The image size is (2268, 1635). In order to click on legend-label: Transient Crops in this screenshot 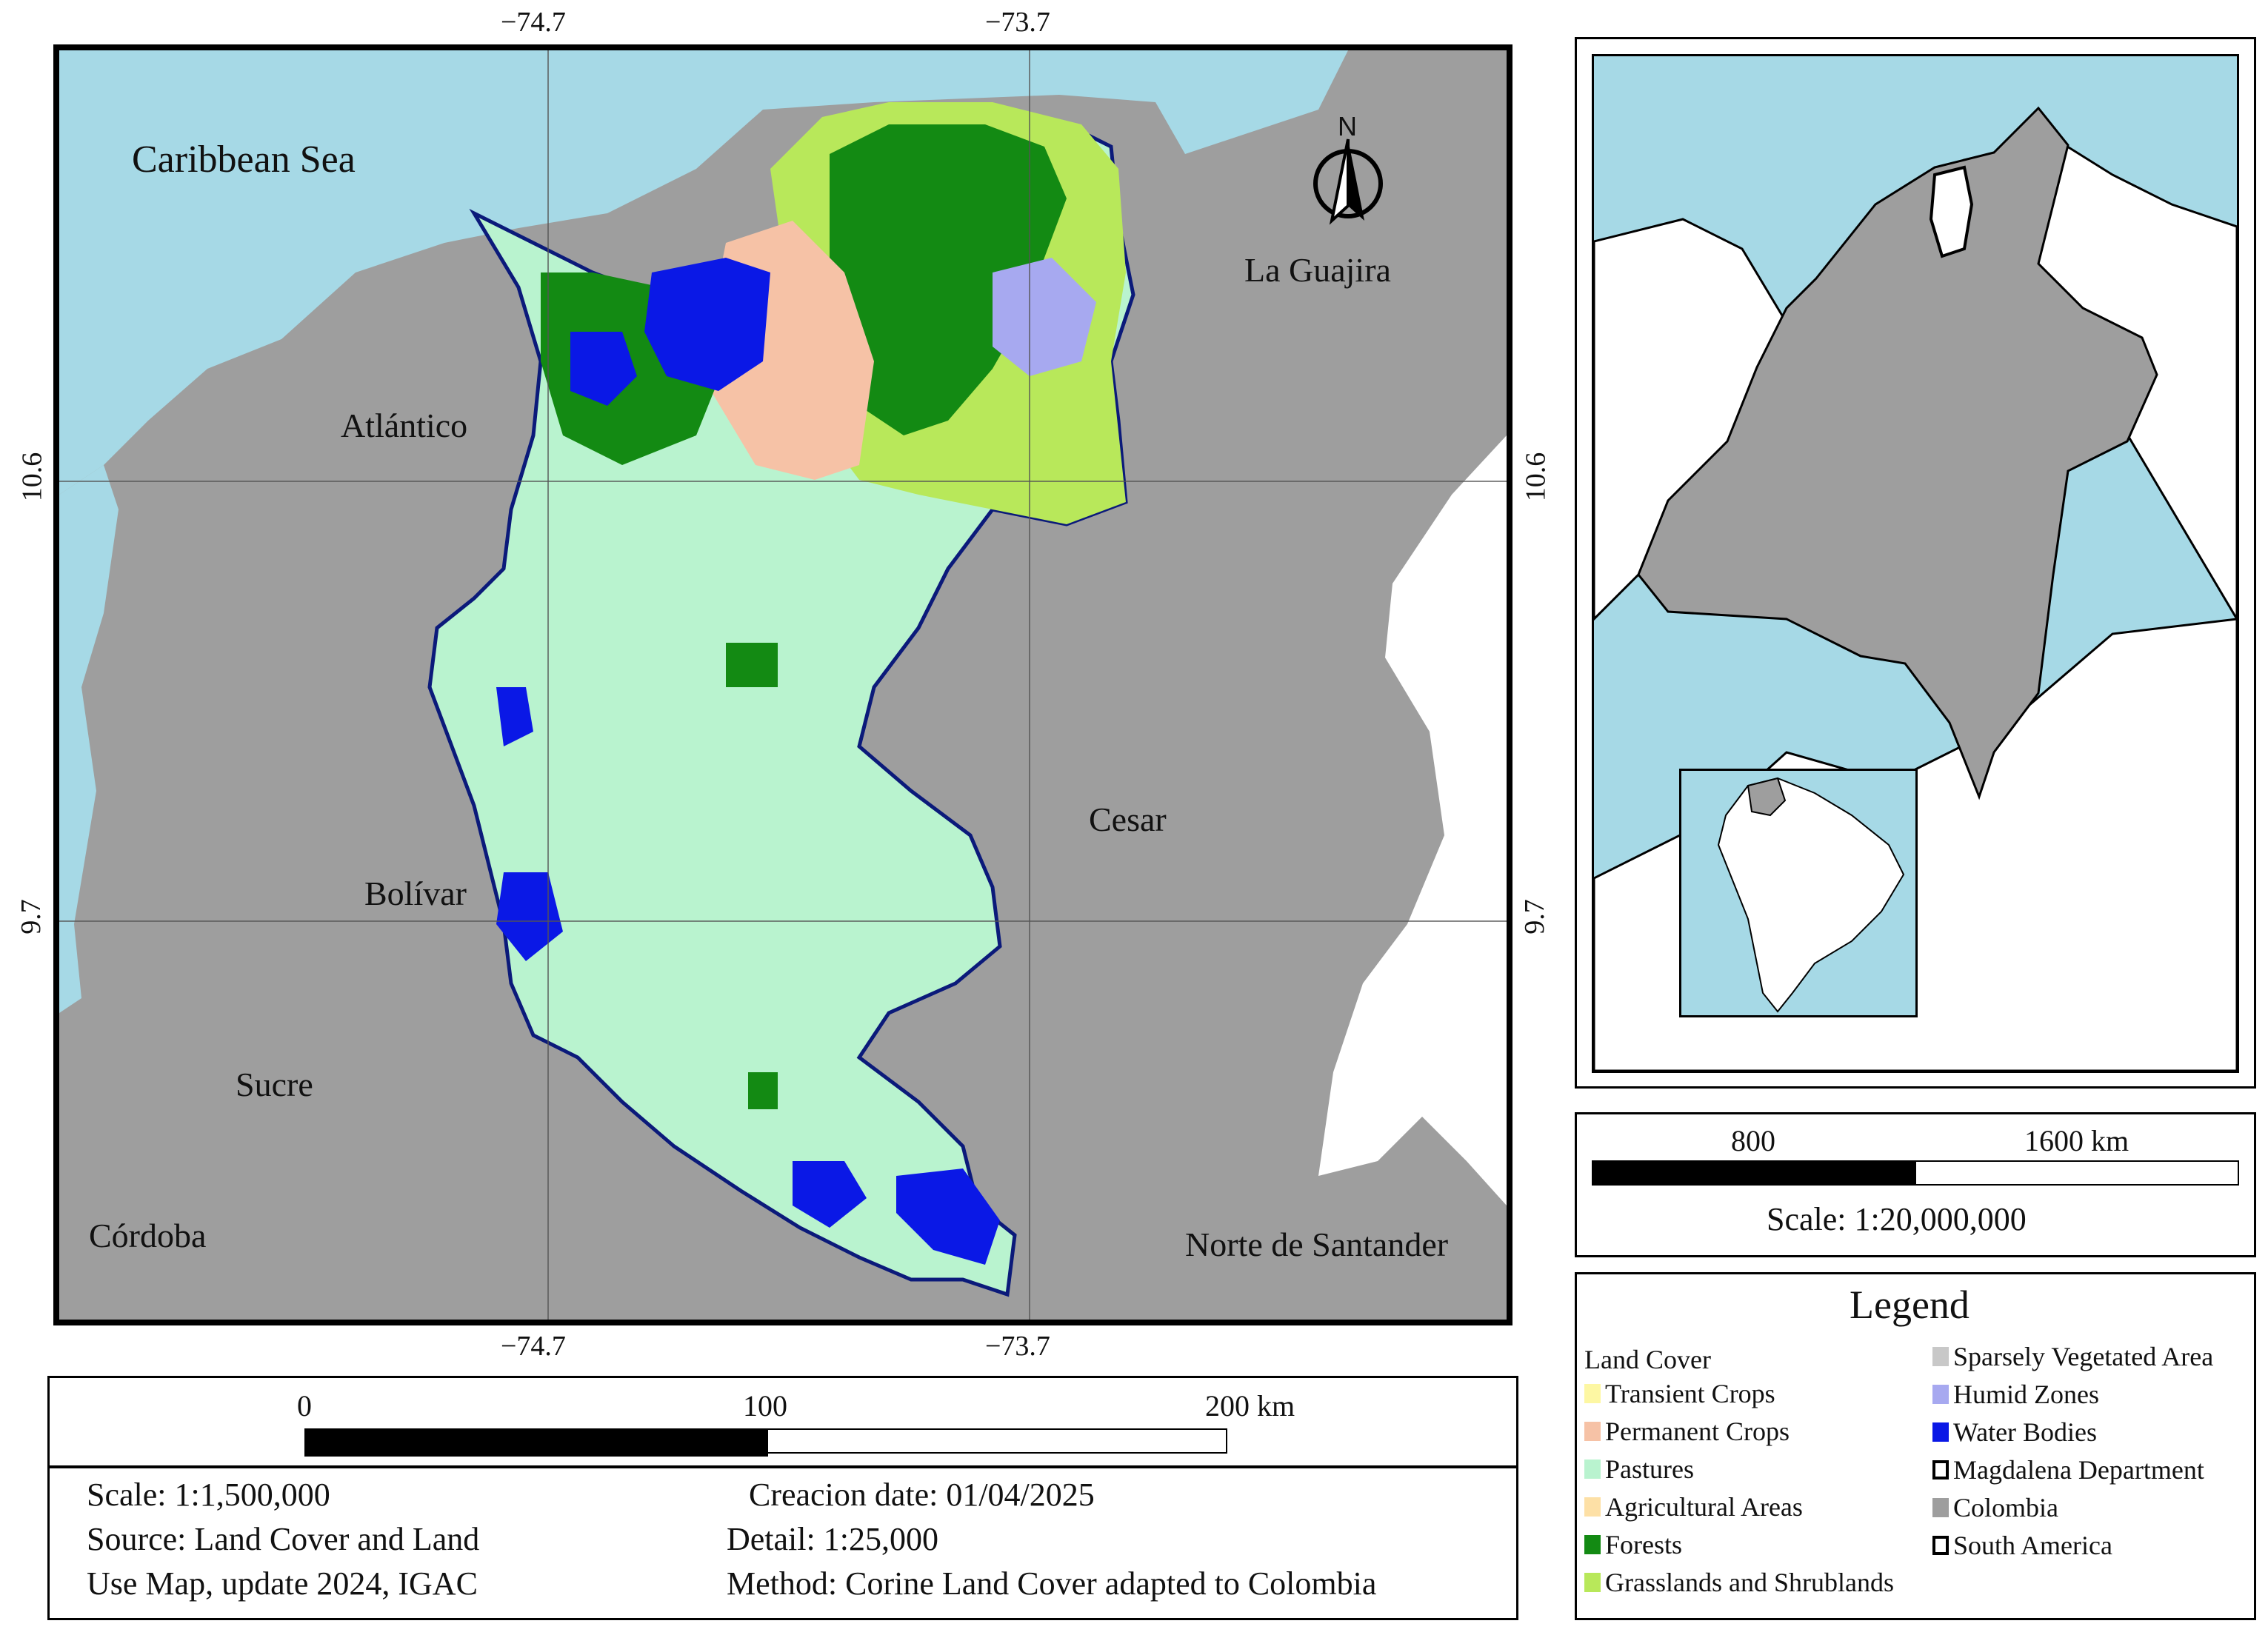, I will do `click(1690, 1393)`.